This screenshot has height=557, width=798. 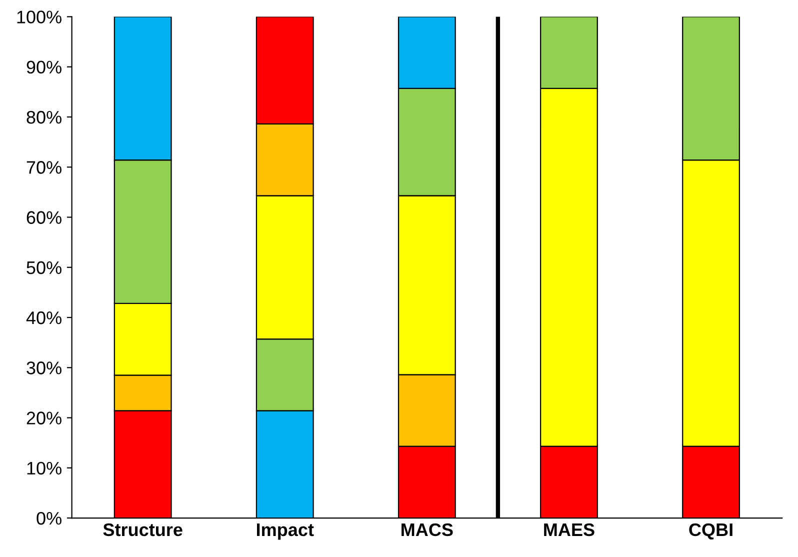 I want to click on x-tick-label: Structure, so click(x=142, y=529).